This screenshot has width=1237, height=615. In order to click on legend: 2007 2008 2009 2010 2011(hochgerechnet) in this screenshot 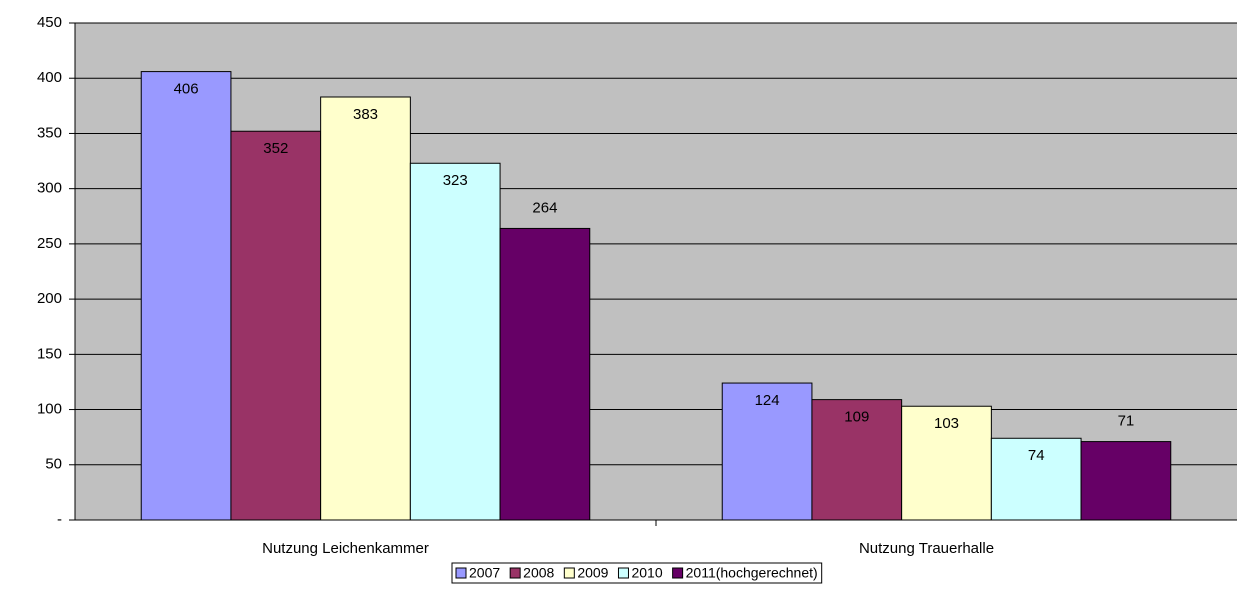, I will do `click(637, 573)`.